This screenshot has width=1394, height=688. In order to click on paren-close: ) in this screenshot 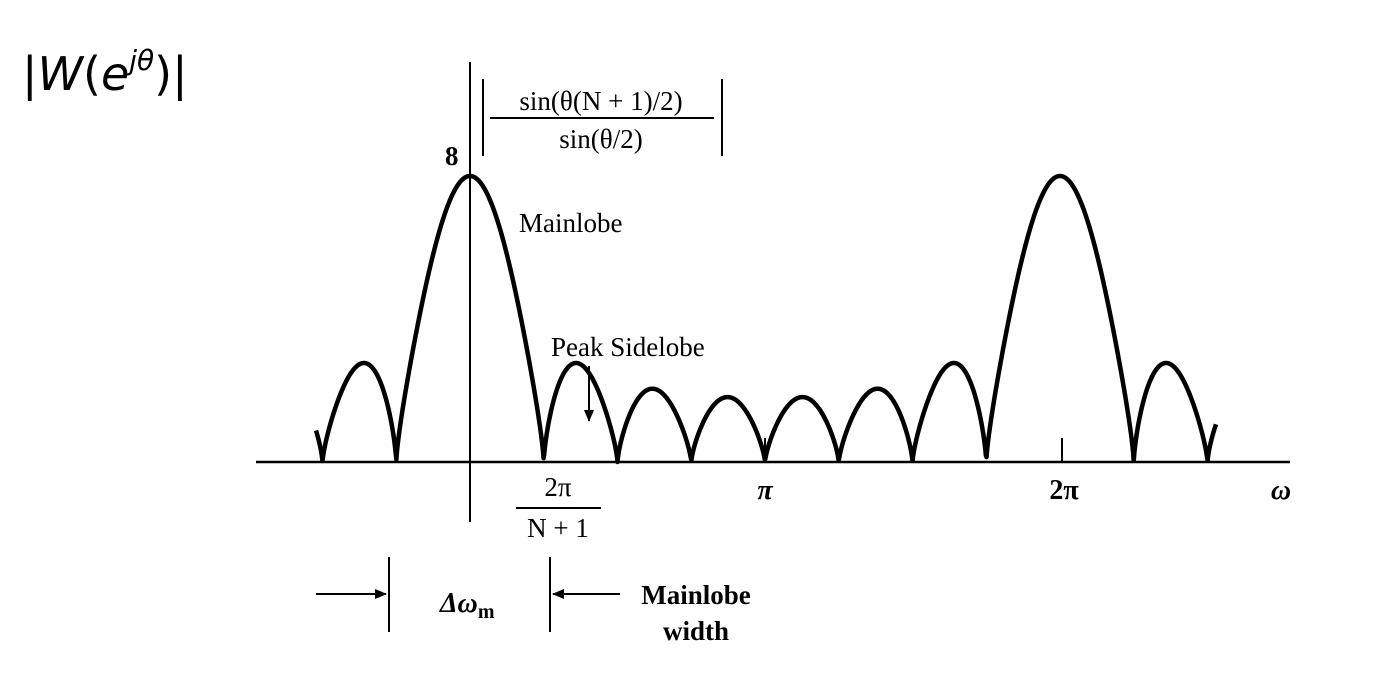, I will do `click(163, 74)`.